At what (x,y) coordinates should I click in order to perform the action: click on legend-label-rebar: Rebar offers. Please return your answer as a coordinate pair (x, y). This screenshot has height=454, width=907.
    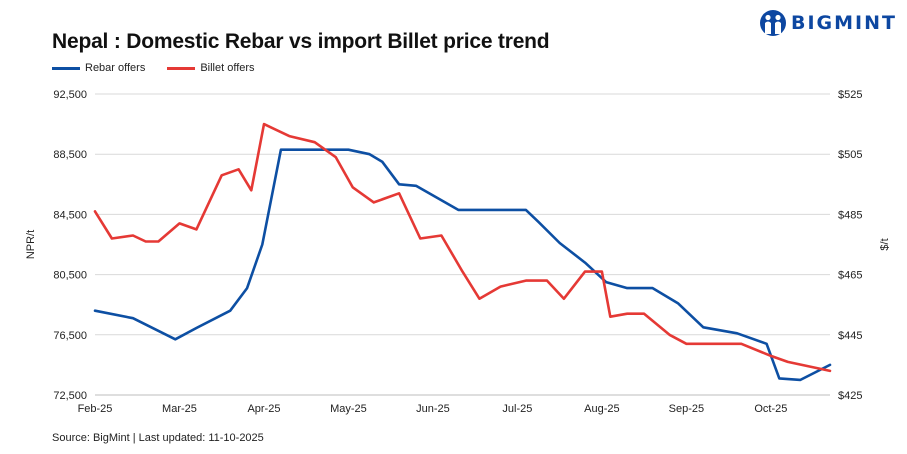
    Looking at the image, I should click on (115, 68).